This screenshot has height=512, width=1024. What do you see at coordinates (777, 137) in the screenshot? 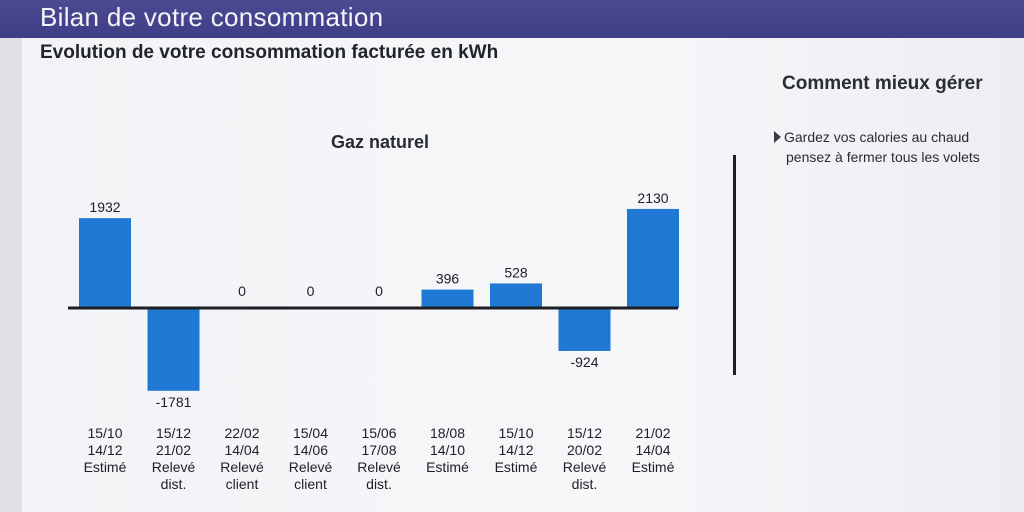
I see `bullet-triangle-icon` at bounding box center [777, 137].